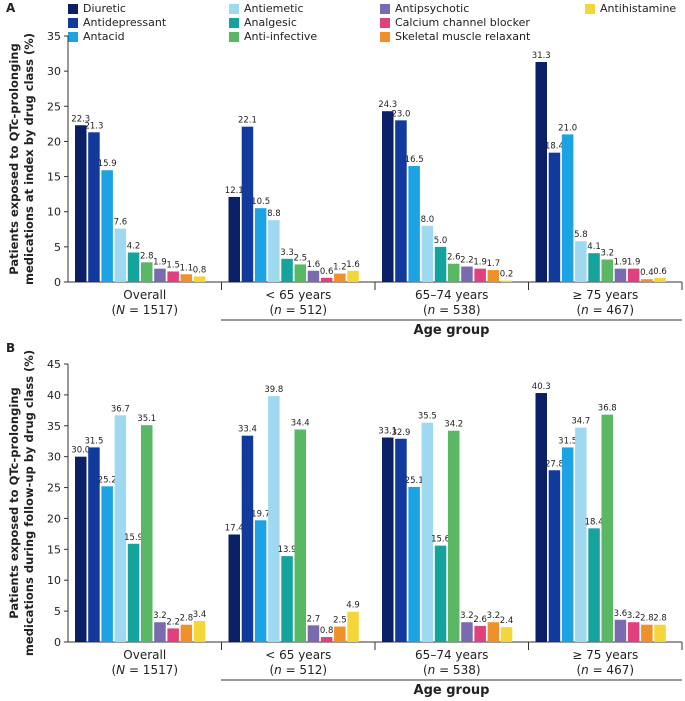  I want to click on bar-value-label: 1.7, so click(494, 264).